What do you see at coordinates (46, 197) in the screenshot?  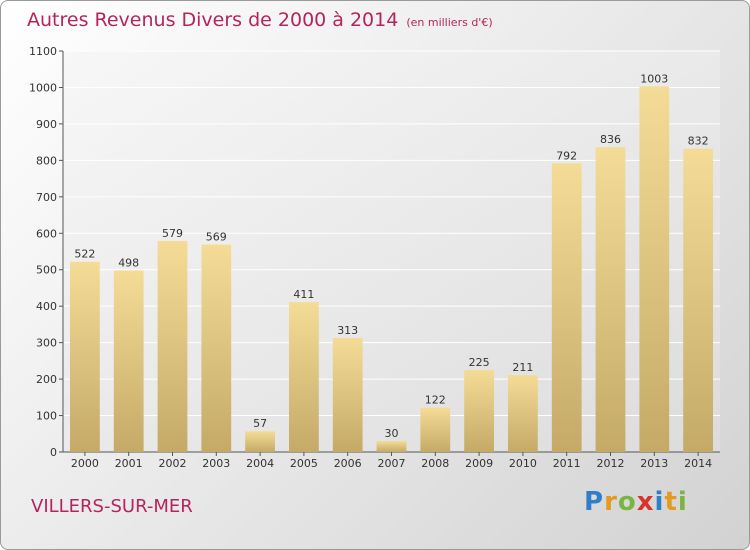 I see `y-tick-label: 700` at bounding box center [46, 197].